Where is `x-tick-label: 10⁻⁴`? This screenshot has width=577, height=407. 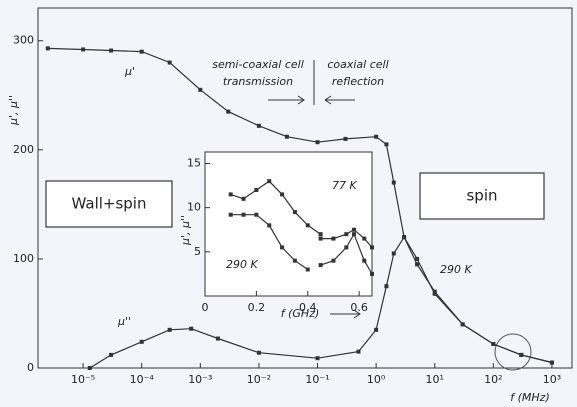
x-tick-label: 10⁻⁴ is located at coordinates (142, 379).